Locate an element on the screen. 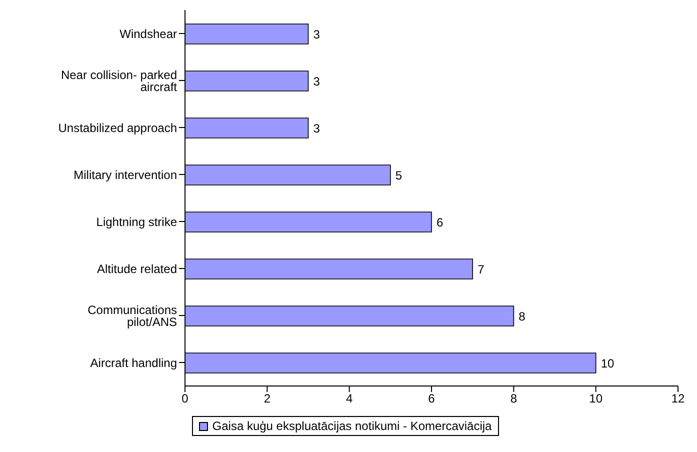 The height and width of the screenshot is (452, 697). y-tick-label: Unstabilized approach is located at coordinates (117, 127).